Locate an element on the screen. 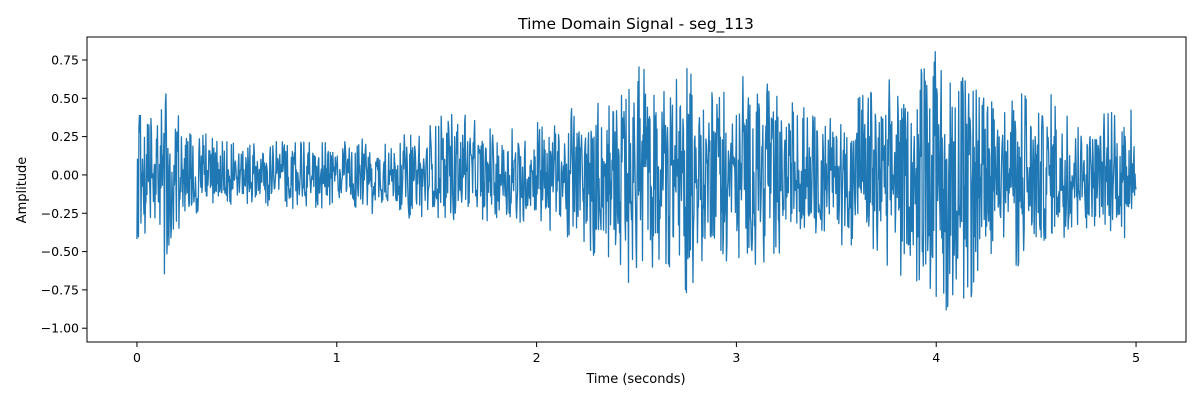 The width and height of the screenshot is (1200, 400). x-tick-label: 5 is located at coordinates (1136, 357).